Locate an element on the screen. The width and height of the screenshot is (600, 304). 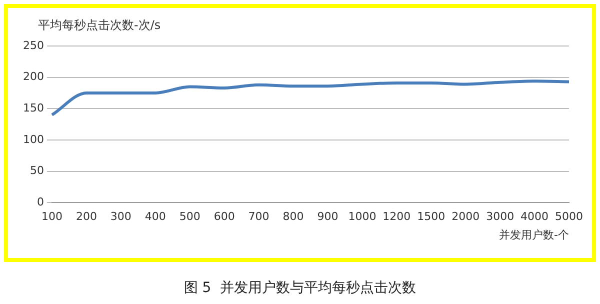
line-series is located at coordinates (310, 98).